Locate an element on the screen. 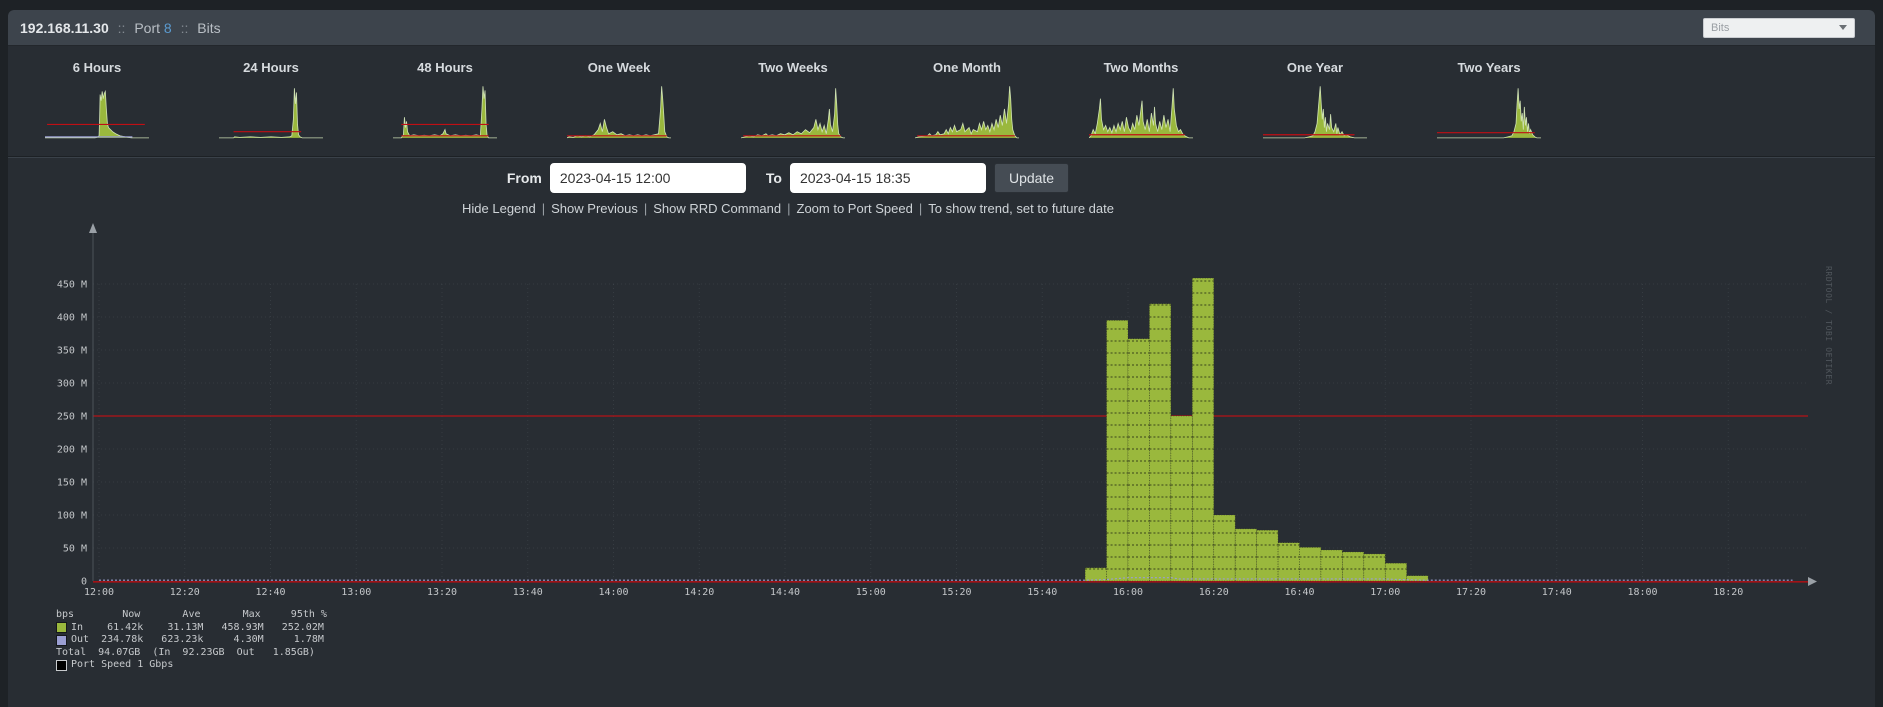 Image resolution: width=1883 pixels, height=707 pixels. port-number-link: 8 is located at coordinates (167, 27).